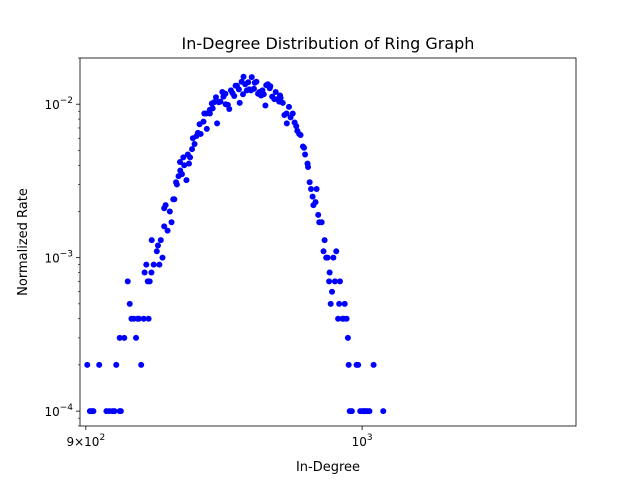 This screenshot has width=640, height=485. What do you see at coordinates (85, 441) in the screenshot?
I see `x-tick-label: 9×102` at bounding box center [85, 441].